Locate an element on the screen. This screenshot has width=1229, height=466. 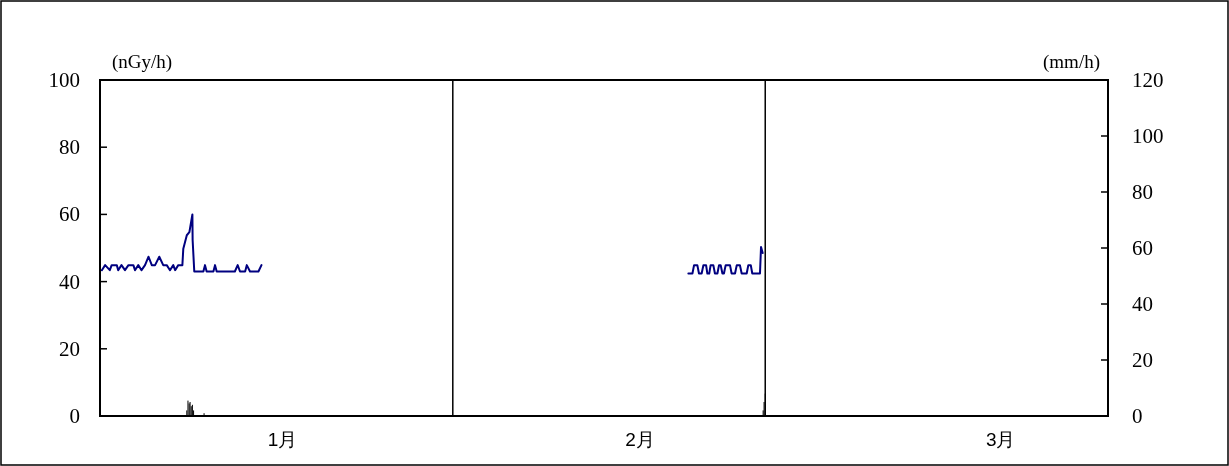
x-tick-label: 2月 is located at coordinates (640, 439).